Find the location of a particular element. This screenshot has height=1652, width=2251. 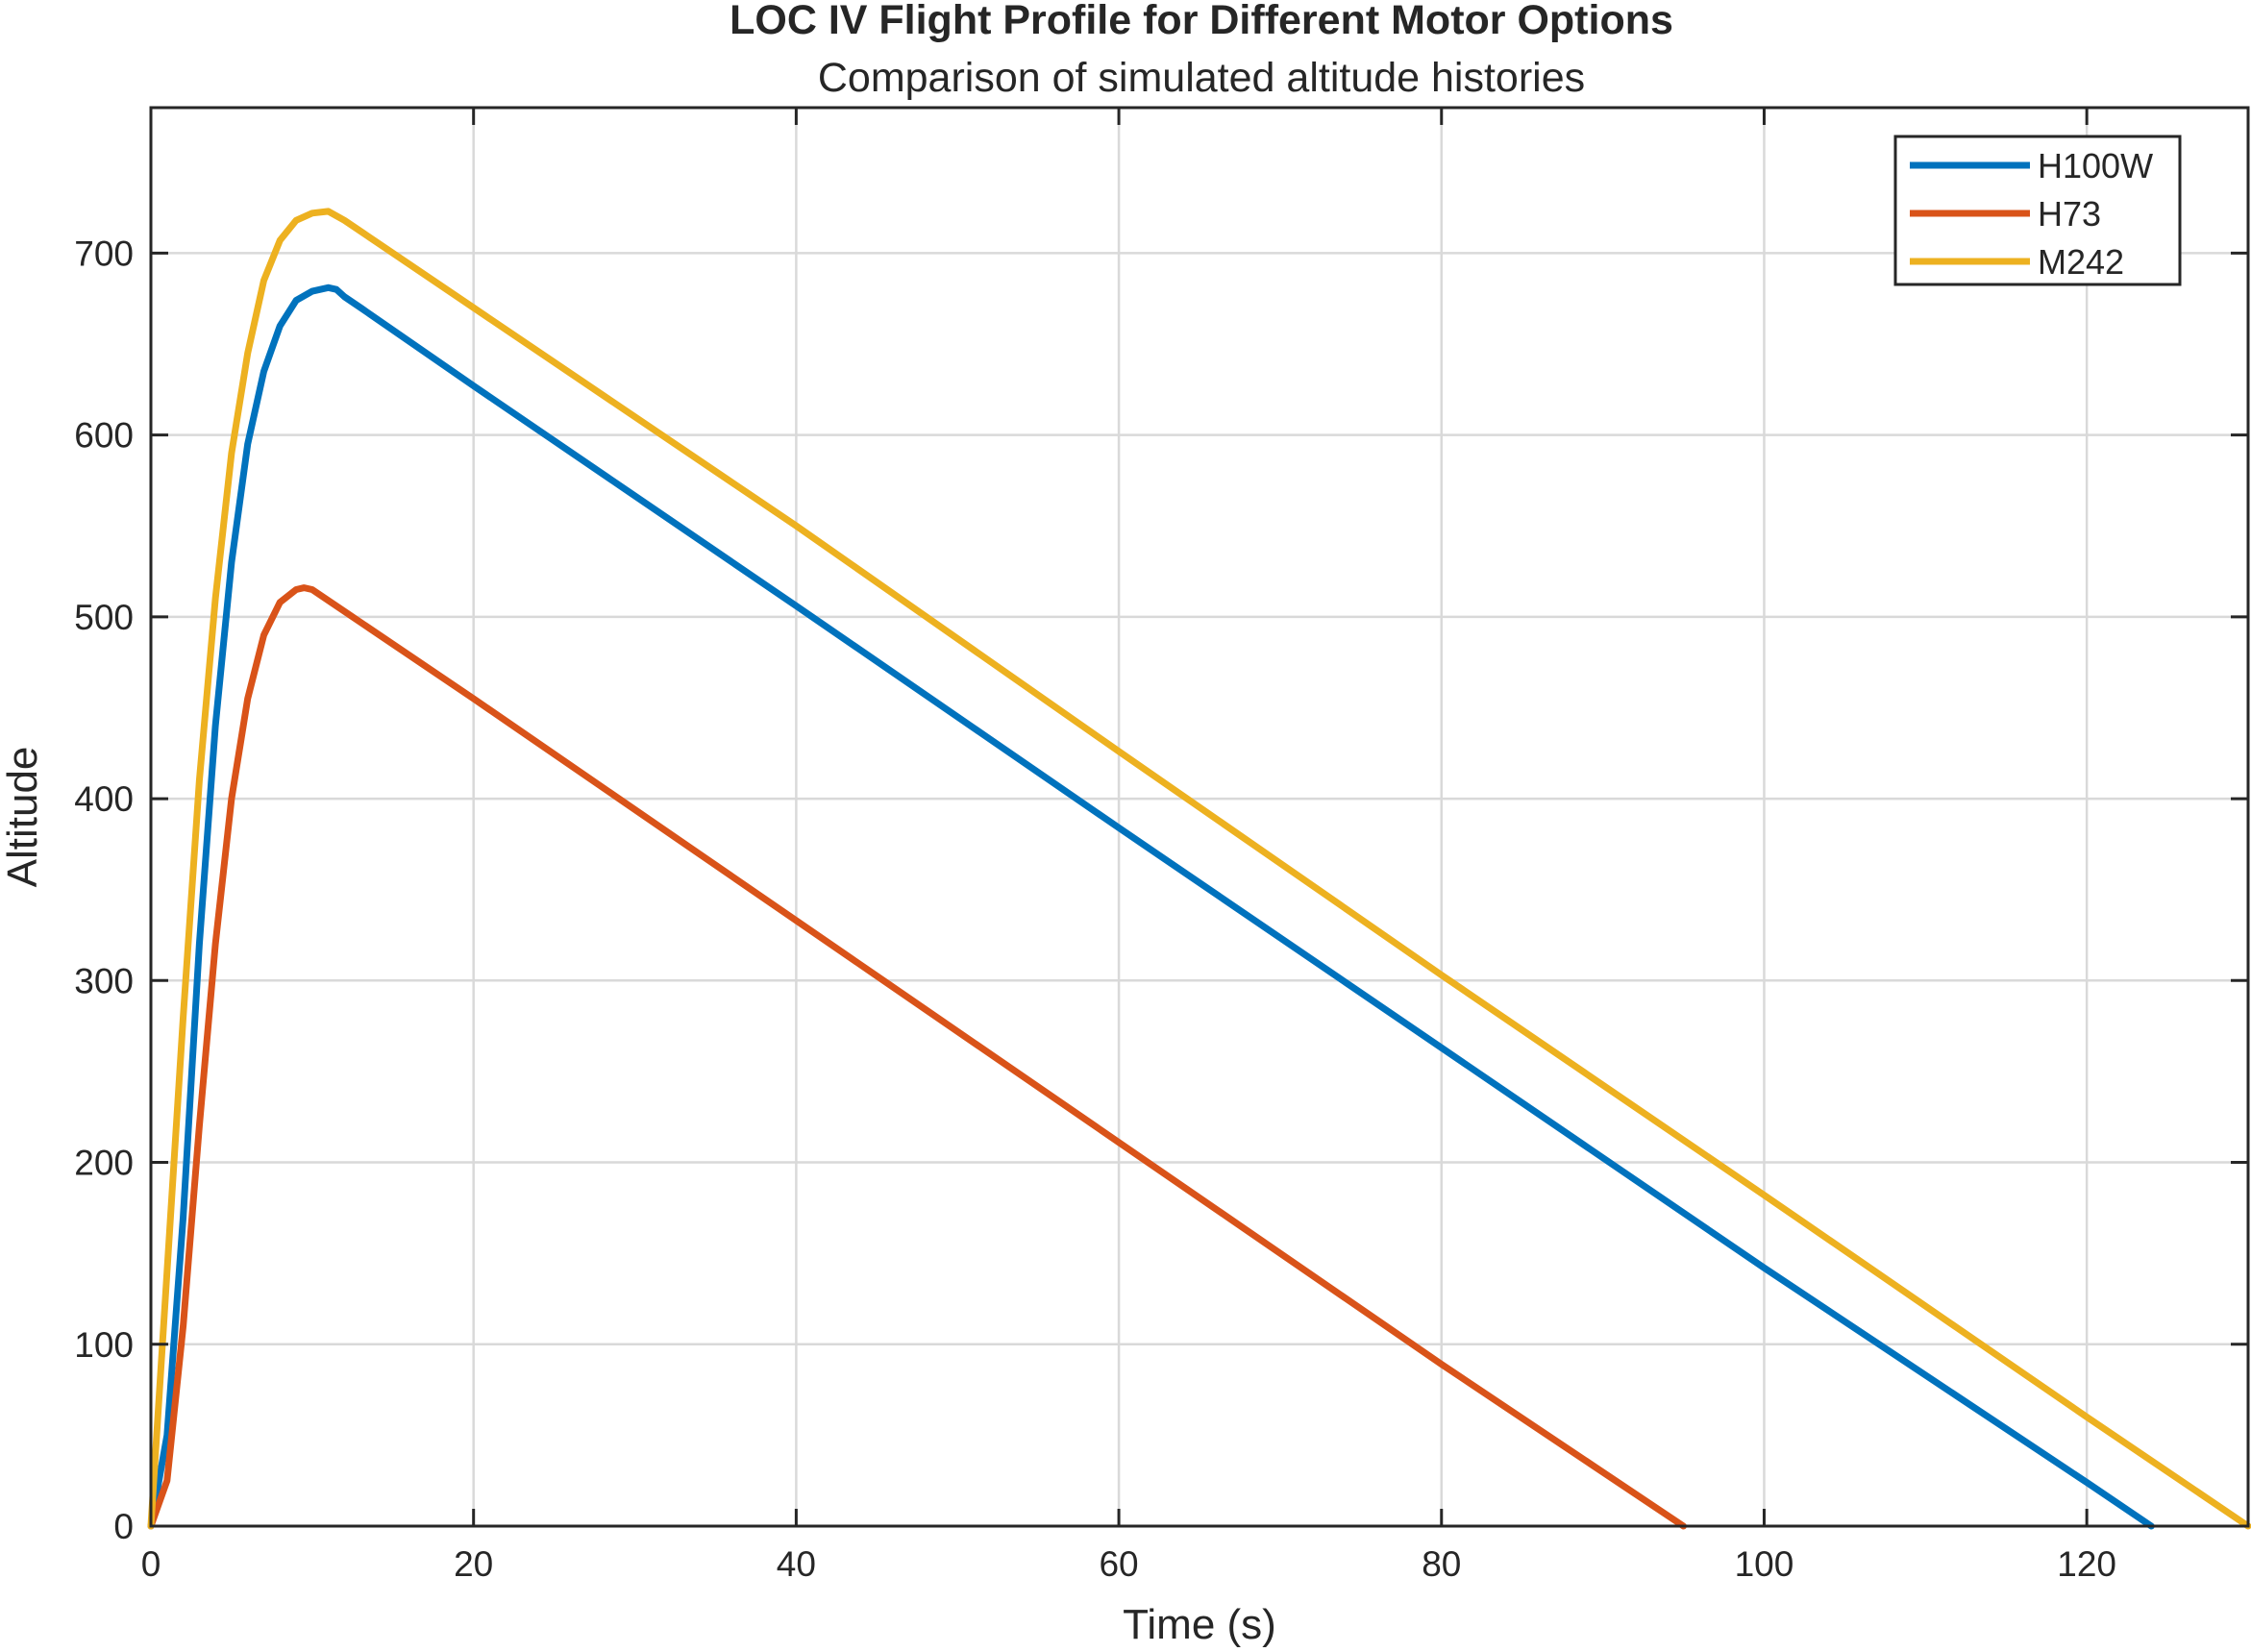

x-tick-label: 100 is located at coordinates (1764, 1564).